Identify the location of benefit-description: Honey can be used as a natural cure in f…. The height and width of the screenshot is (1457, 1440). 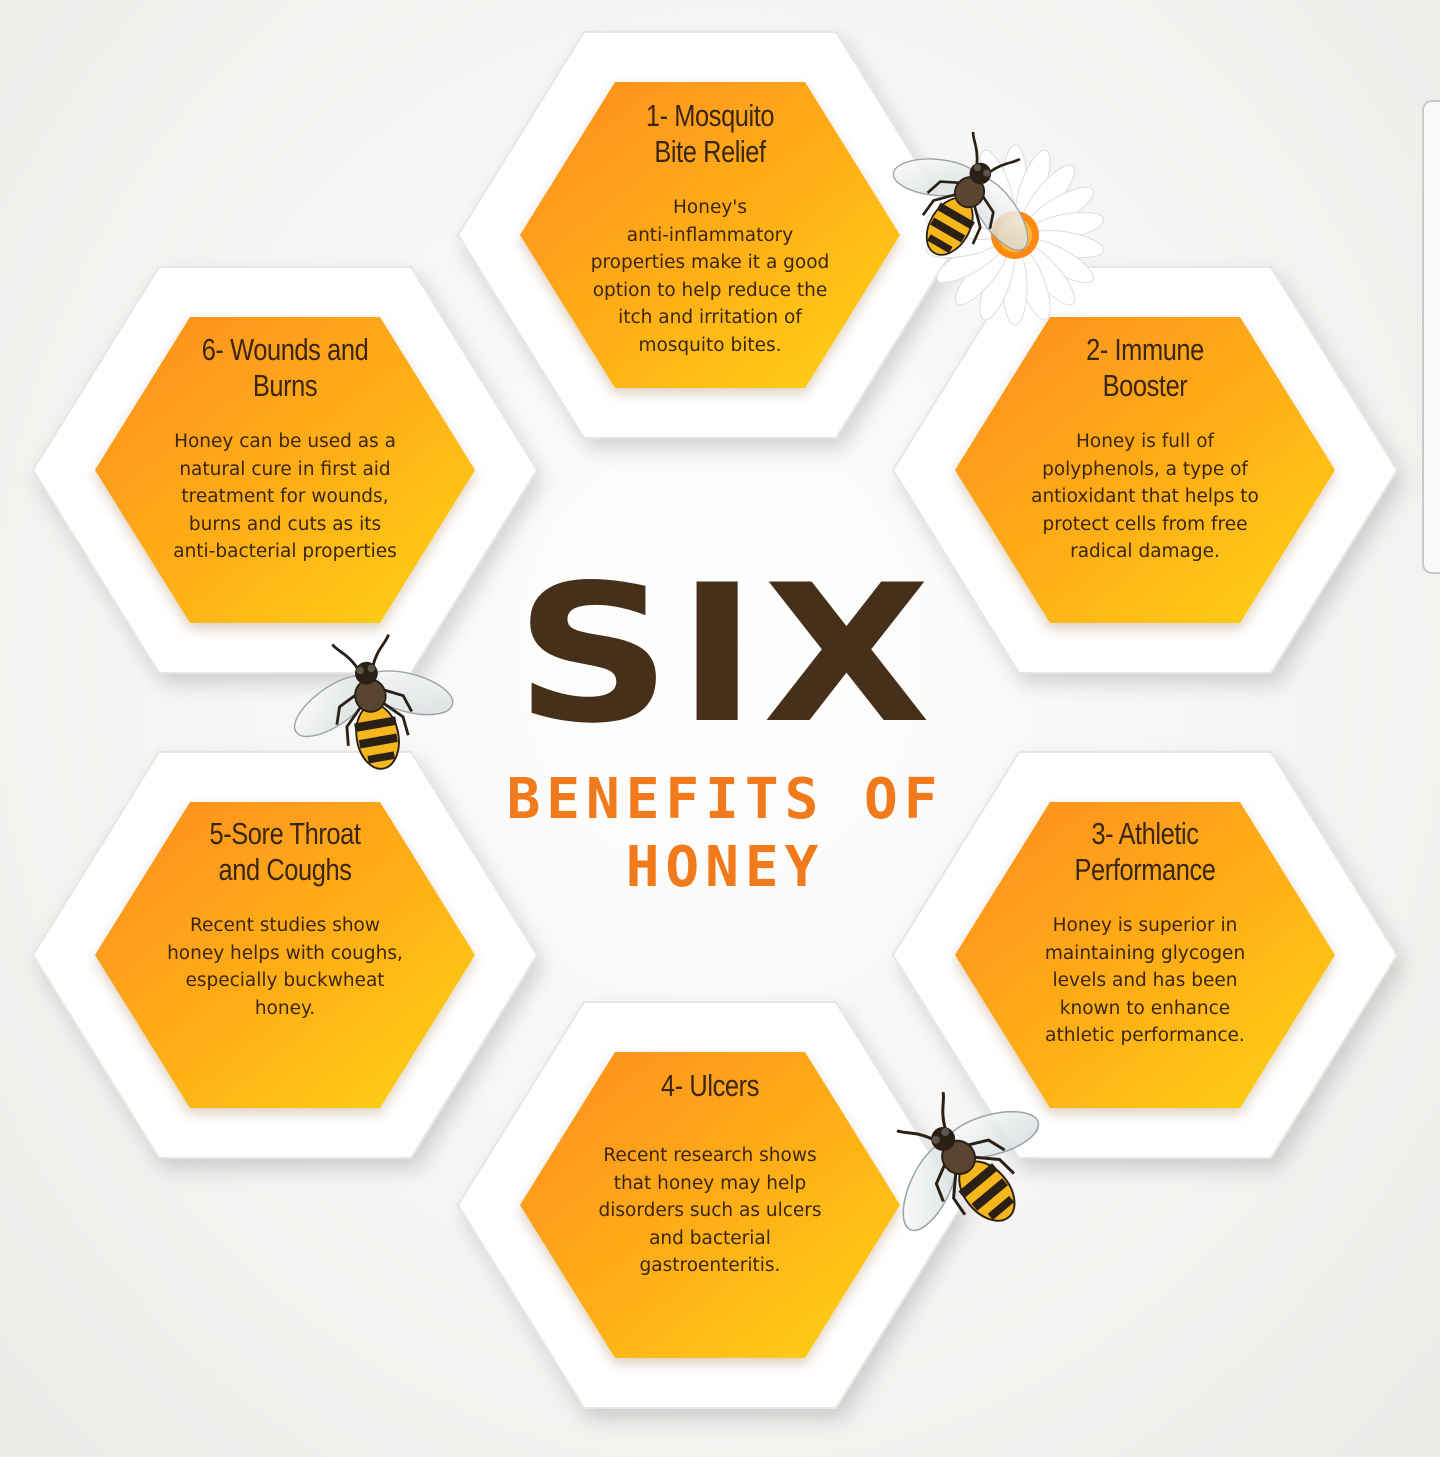
(285, 496).